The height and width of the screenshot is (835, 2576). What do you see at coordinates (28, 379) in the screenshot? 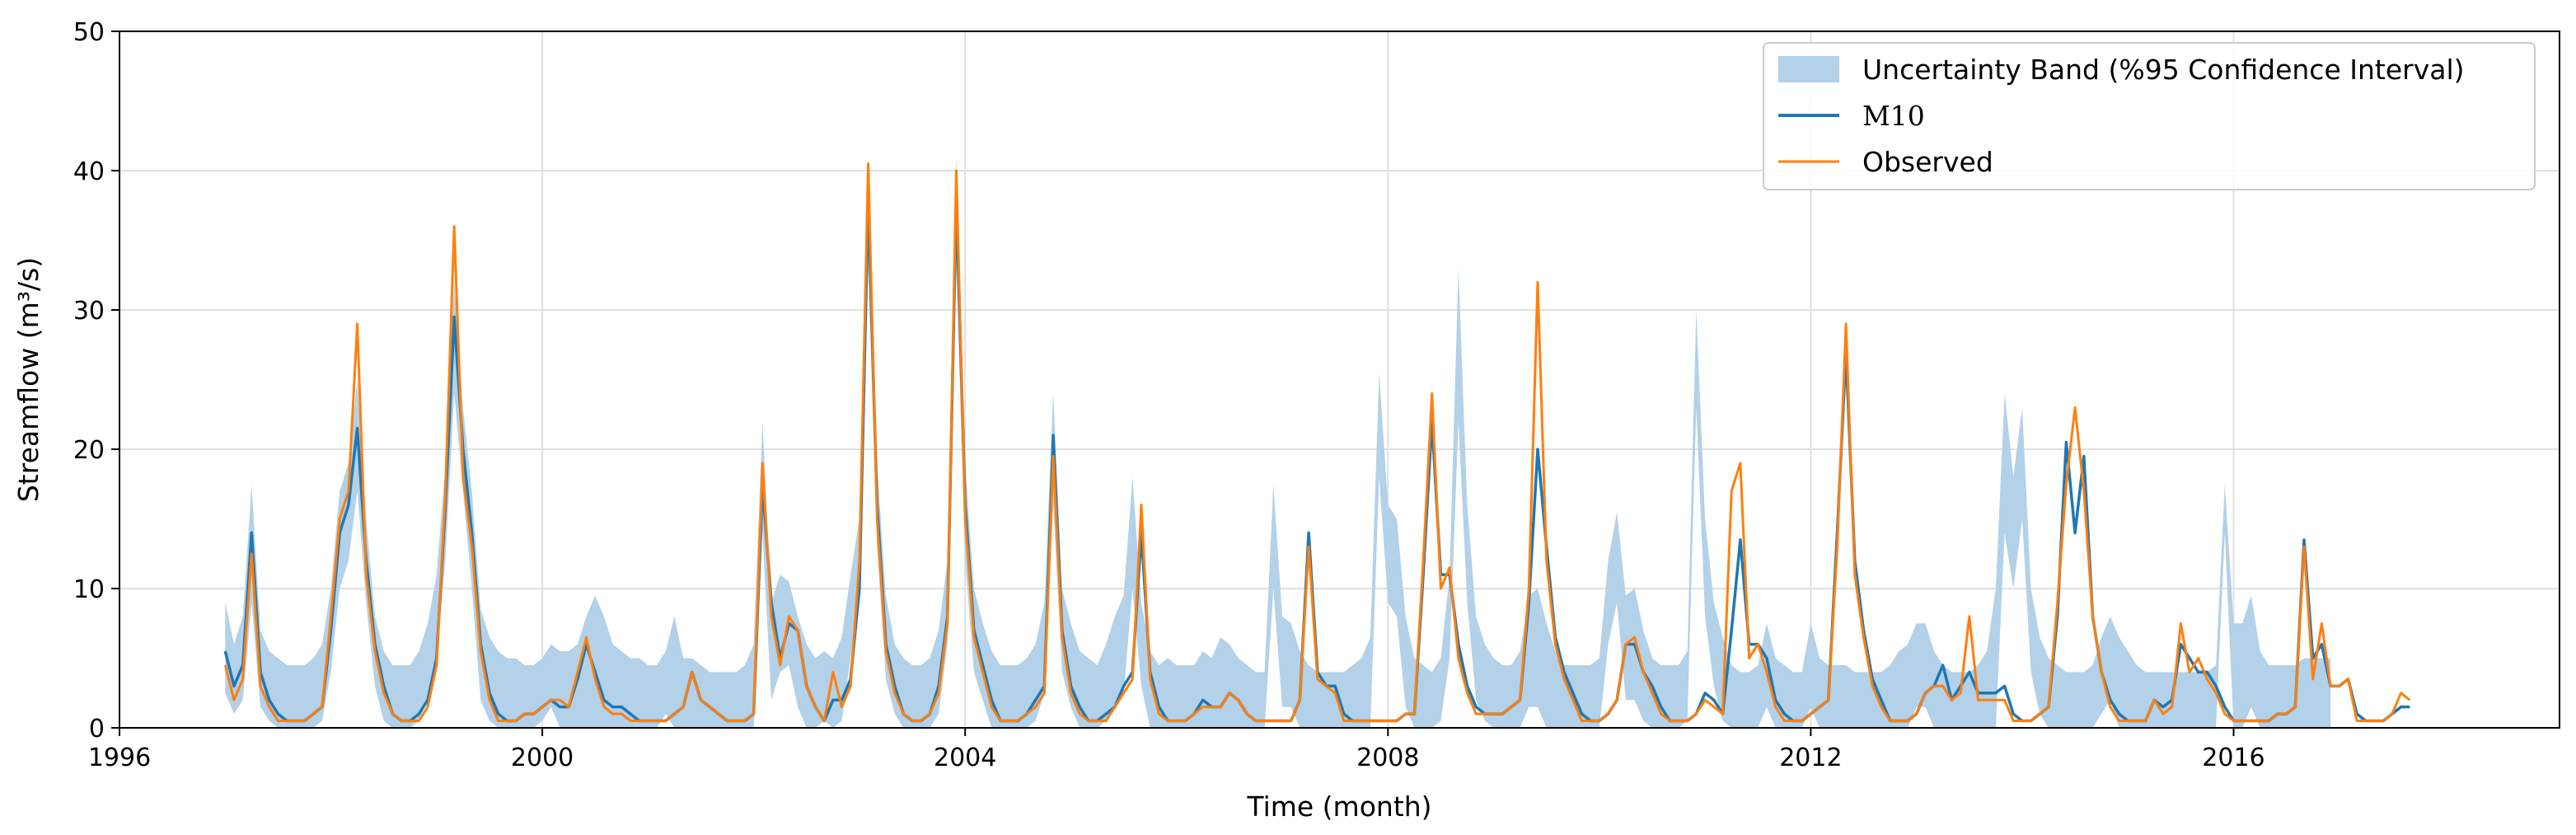
I see `y-axis-title: Streamflow (m³/s)` at bounding box center [28, 379].